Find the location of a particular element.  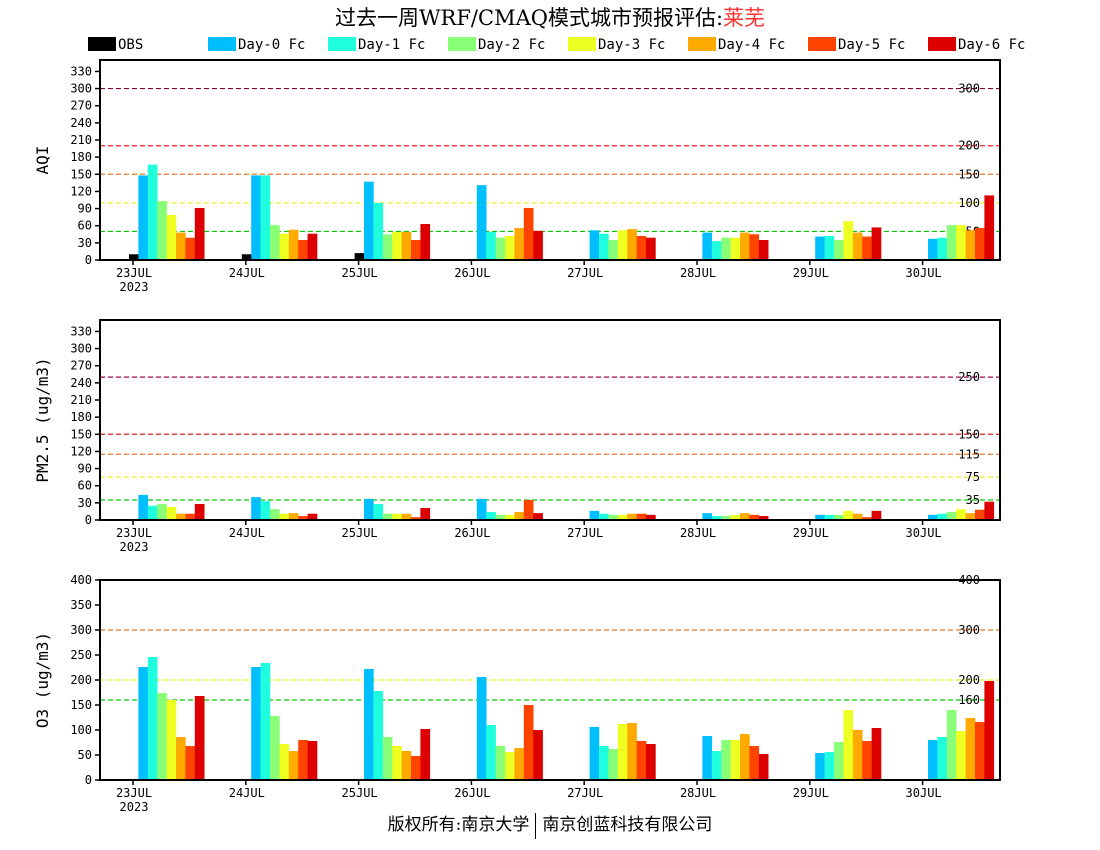

y-tick-label: 200 is located at coordinates (81, 680).